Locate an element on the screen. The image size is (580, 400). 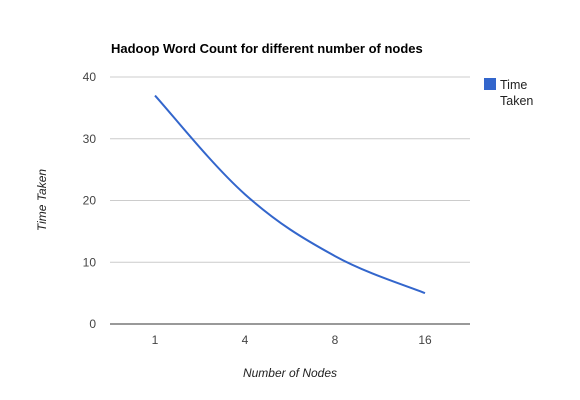
y-tick-label: 10 is located at coordinates (90, 262).